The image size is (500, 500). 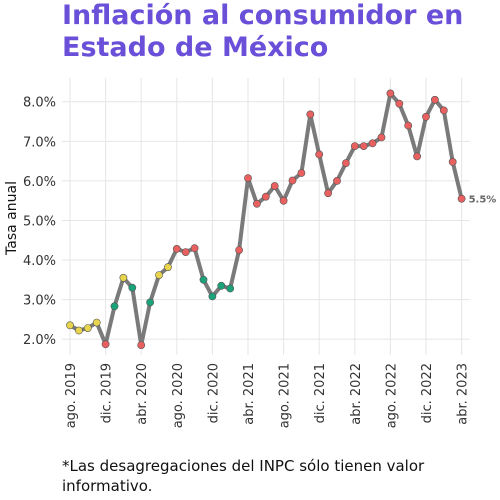 I want to click on x-tick-label: dic. 2019, so click(x=107, y=393).